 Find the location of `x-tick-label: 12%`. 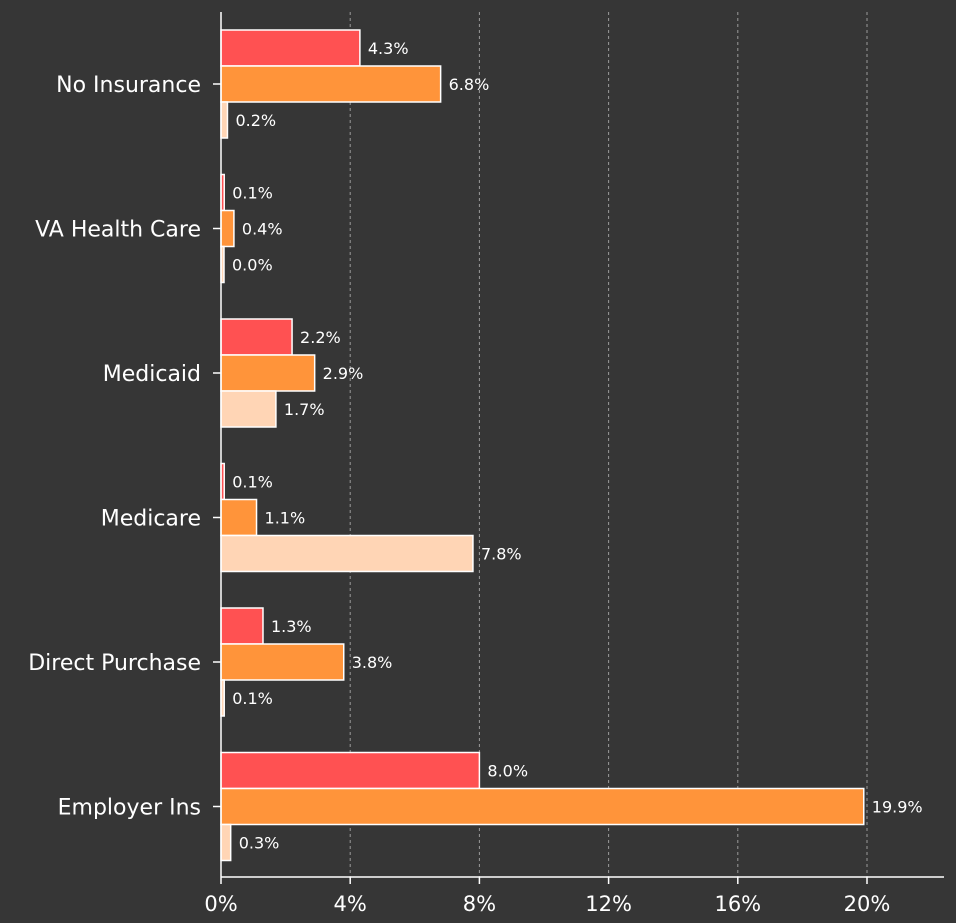

x-tick-label: 12% is located at coordinates (608, 904).